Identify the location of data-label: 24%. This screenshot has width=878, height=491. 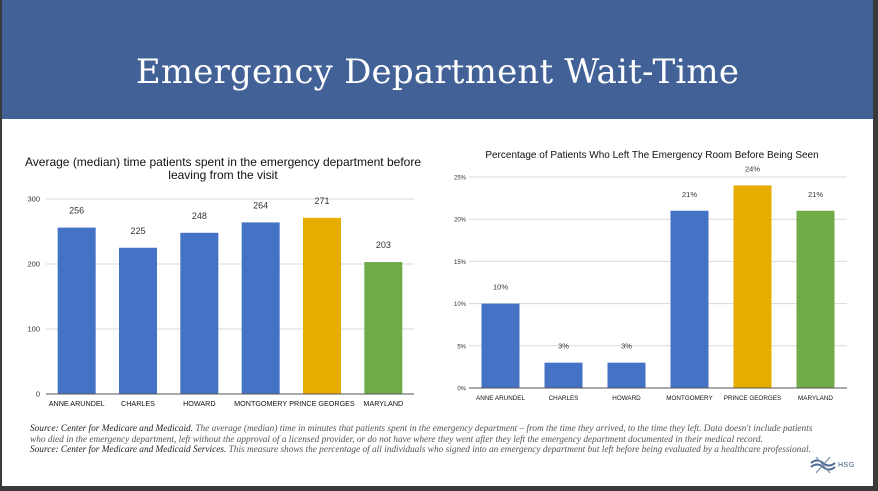
(752, 168).